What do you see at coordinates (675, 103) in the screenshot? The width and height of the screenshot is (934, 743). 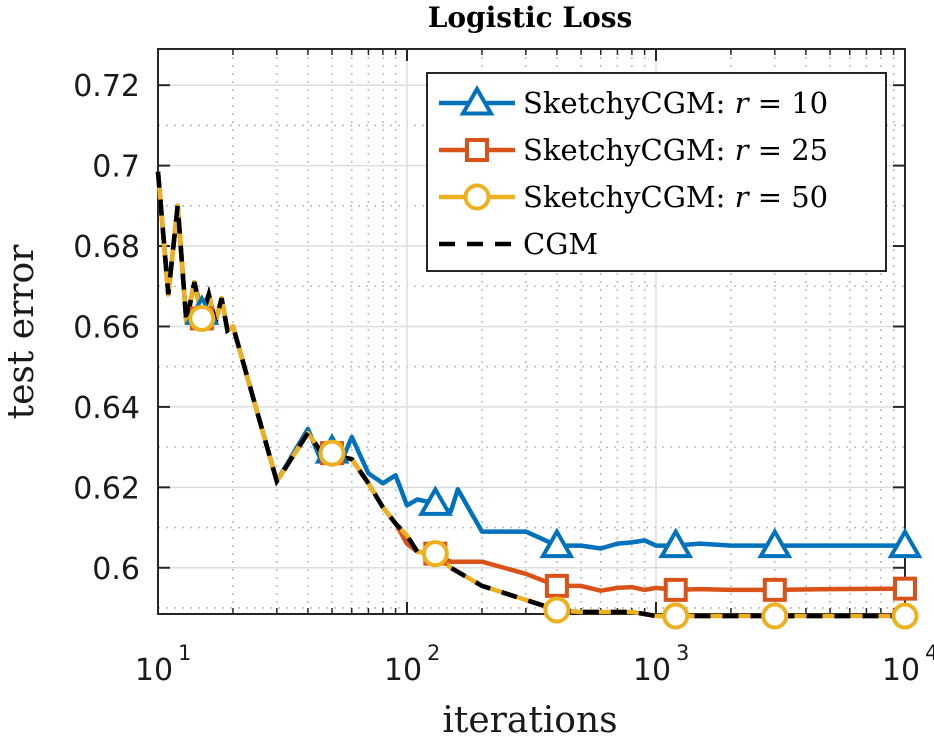 I see `legend-label: SketchyCGM: r = 10` at bounding box center [675, 103].